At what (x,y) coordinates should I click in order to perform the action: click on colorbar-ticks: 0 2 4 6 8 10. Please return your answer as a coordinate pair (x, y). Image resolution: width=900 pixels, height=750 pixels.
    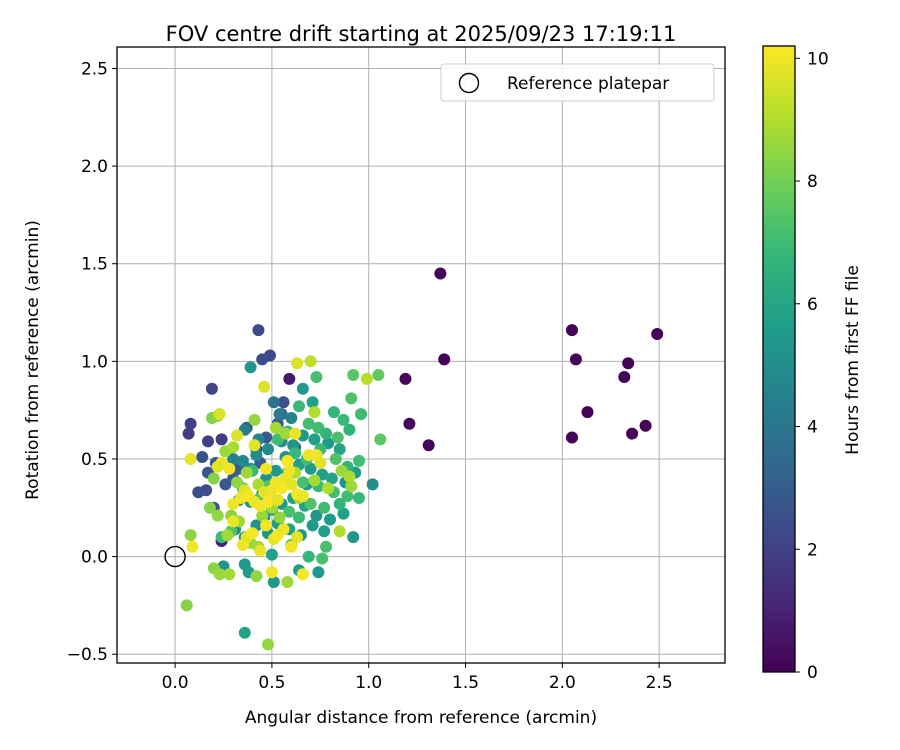
    Looking at the image, I should click on (812, 366).